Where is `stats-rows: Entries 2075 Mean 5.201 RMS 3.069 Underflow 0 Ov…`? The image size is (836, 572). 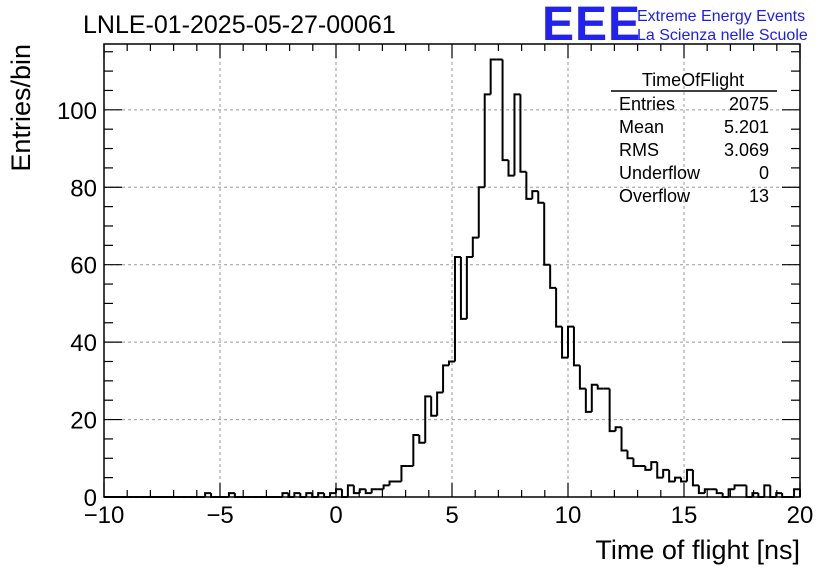 stats-rows: Entries 2075 Mean 5.201 RMS 3.069 Underflow 0 Ov… is located at coordinates (694, 150).